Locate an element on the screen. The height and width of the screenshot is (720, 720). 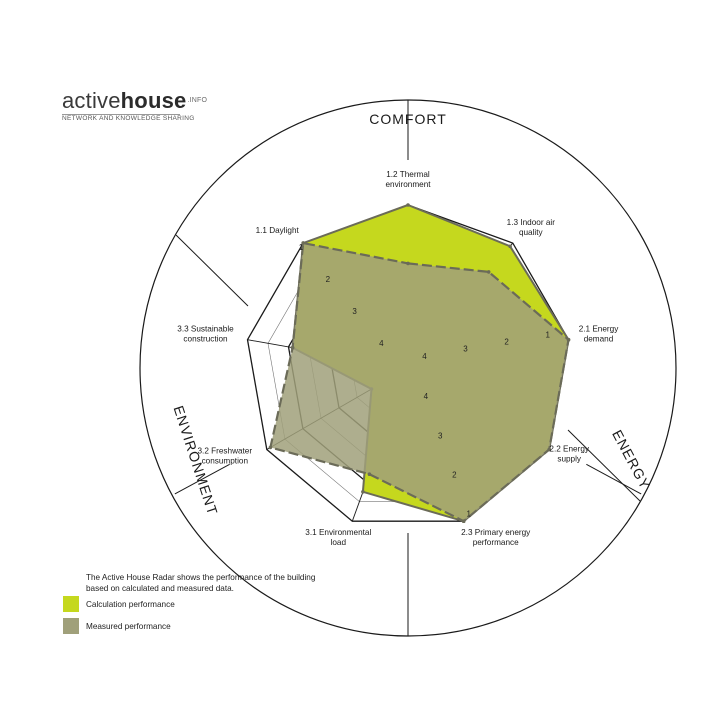
legend-label-calculation: Calculation performance is located at coordinates (130, 604).